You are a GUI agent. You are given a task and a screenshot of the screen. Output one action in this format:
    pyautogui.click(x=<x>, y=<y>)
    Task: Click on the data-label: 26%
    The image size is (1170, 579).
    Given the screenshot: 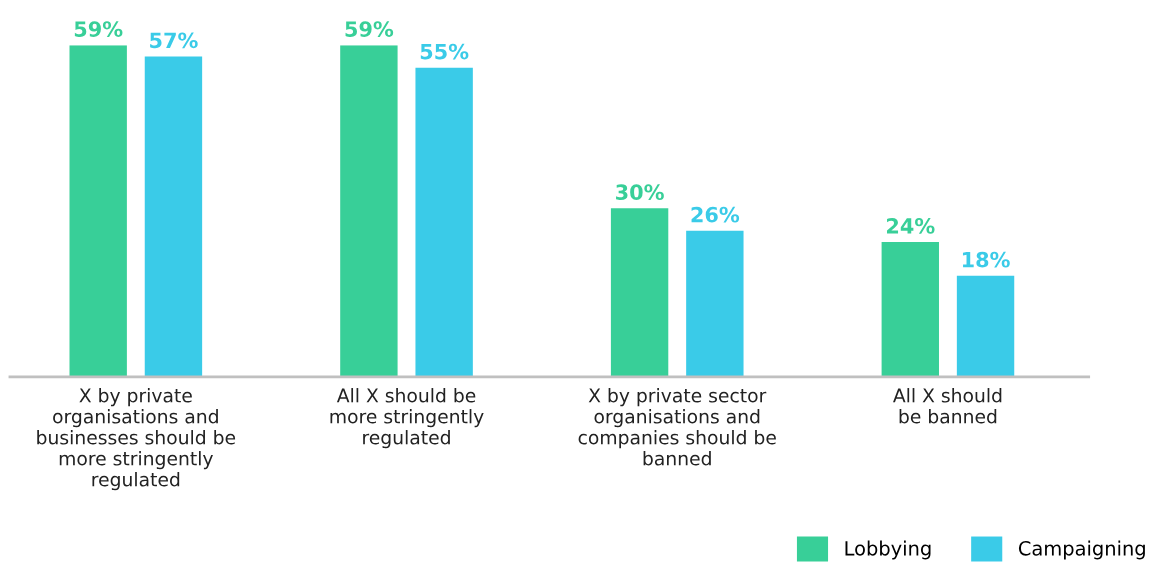 What is the action you would take?
    pyautogui.click(x=715, y=214)
    